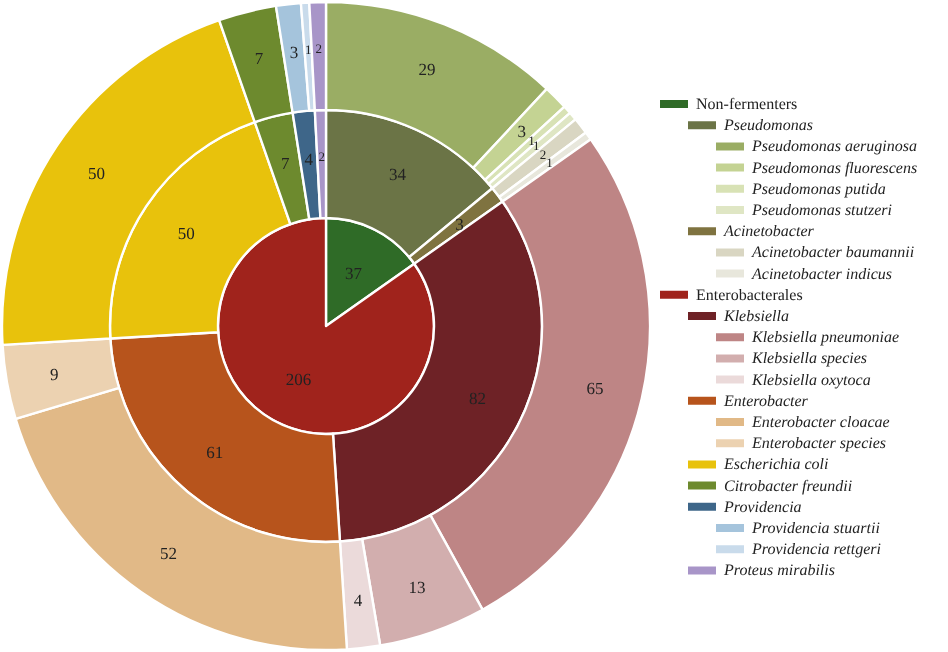 This screenshot has height=652, width=948. Describe the element at coordinates (215, 451) in the screenshot. I see `data-label: 61` at that location.